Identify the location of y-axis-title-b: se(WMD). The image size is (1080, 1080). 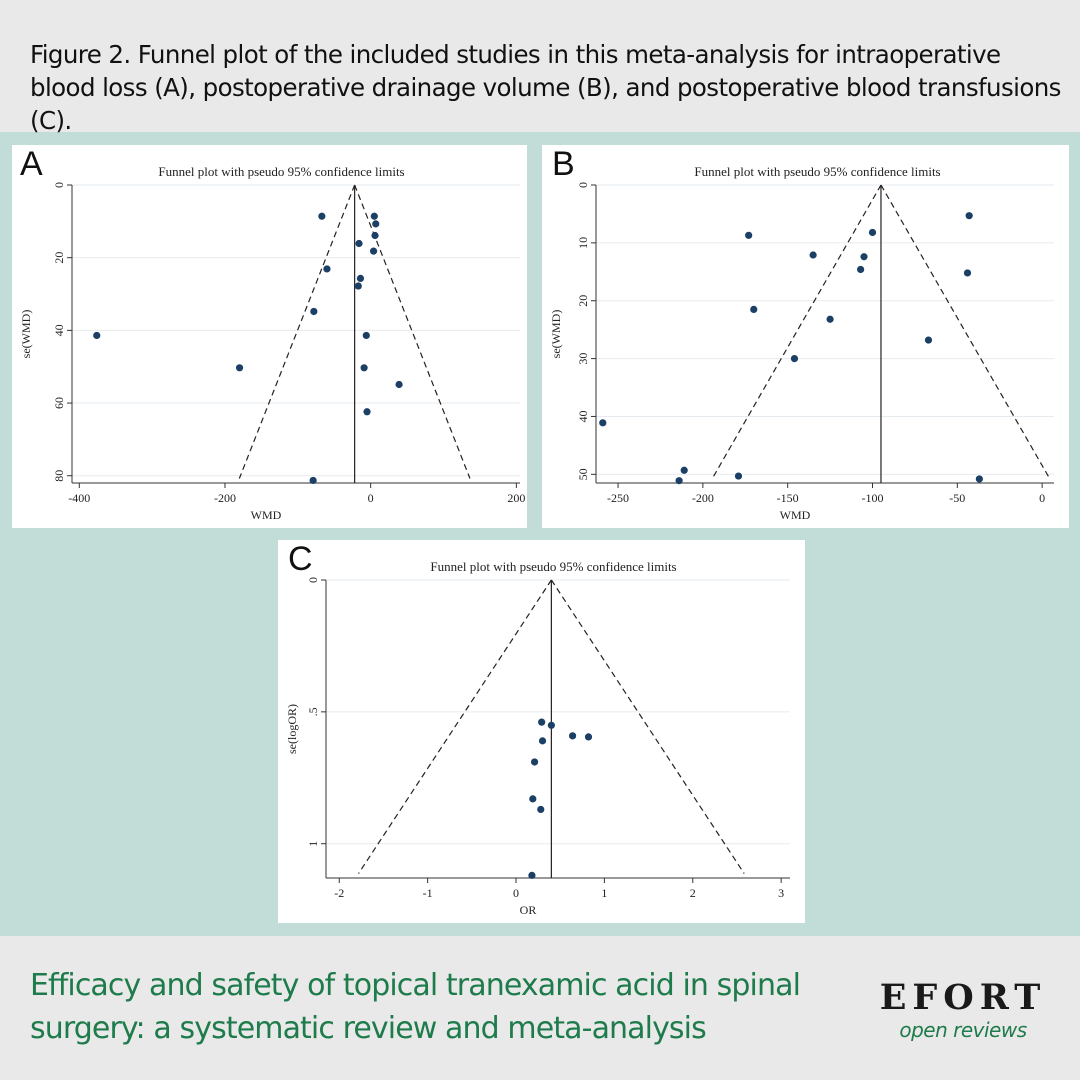
(556, 334).